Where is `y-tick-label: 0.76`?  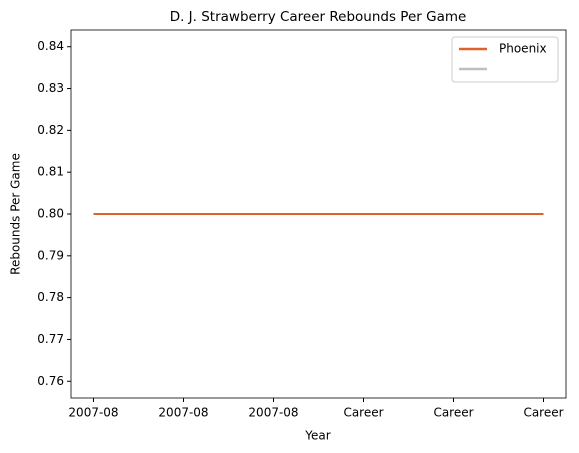 y-tick-label: 0.76 is located at coordinates (50, 381).